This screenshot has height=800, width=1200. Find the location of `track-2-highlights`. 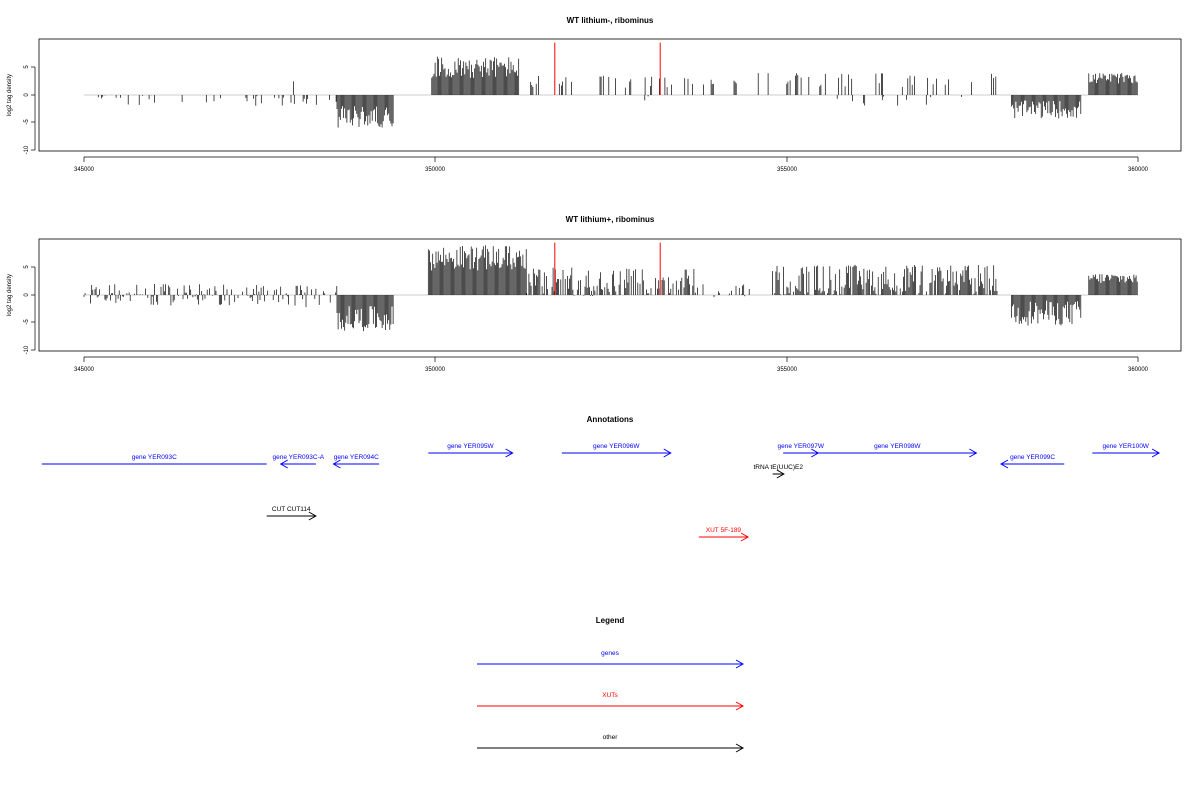

track-2-highlights is located at coordinates (607, 268).